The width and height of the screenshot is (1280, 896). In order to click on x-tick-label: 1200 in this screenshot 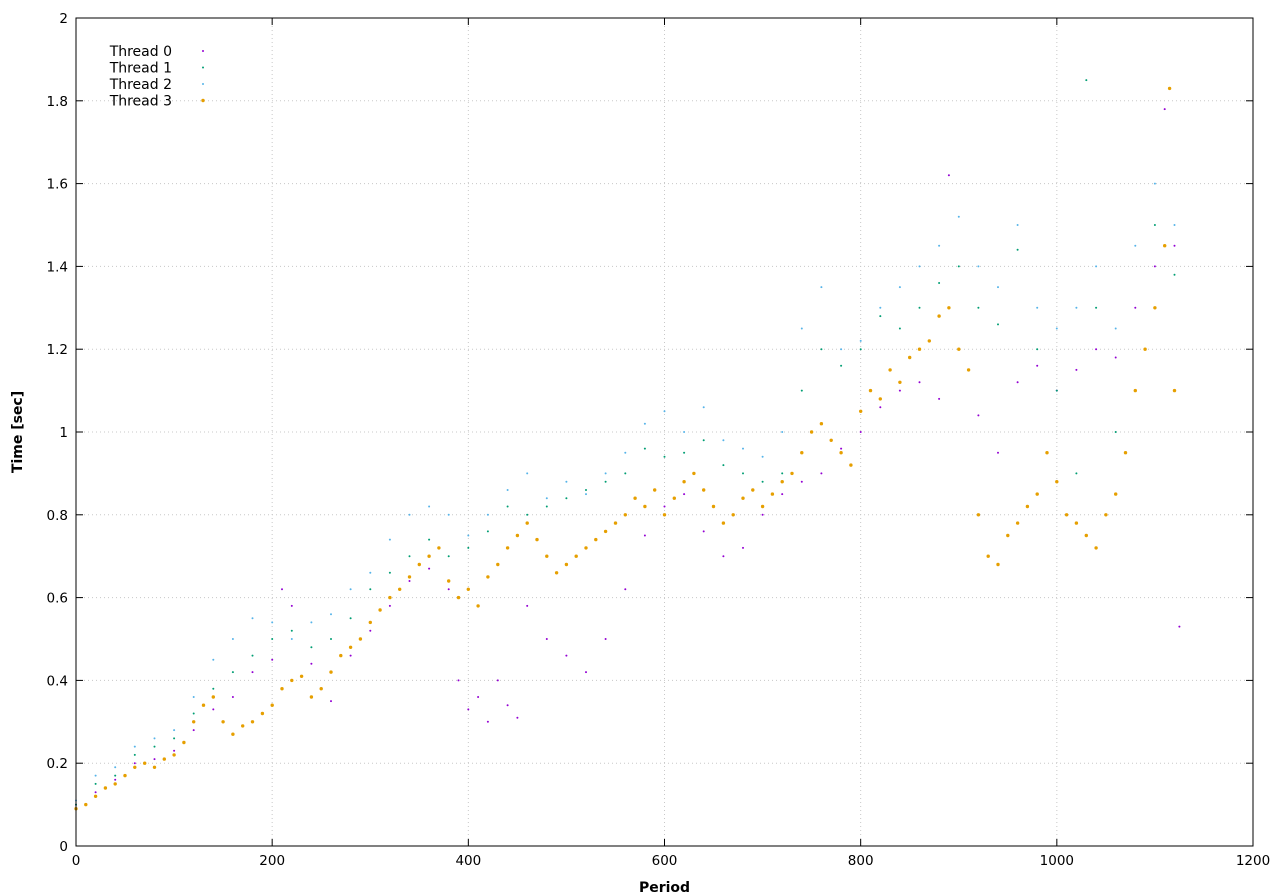, I will do `click(1253, 861)`.